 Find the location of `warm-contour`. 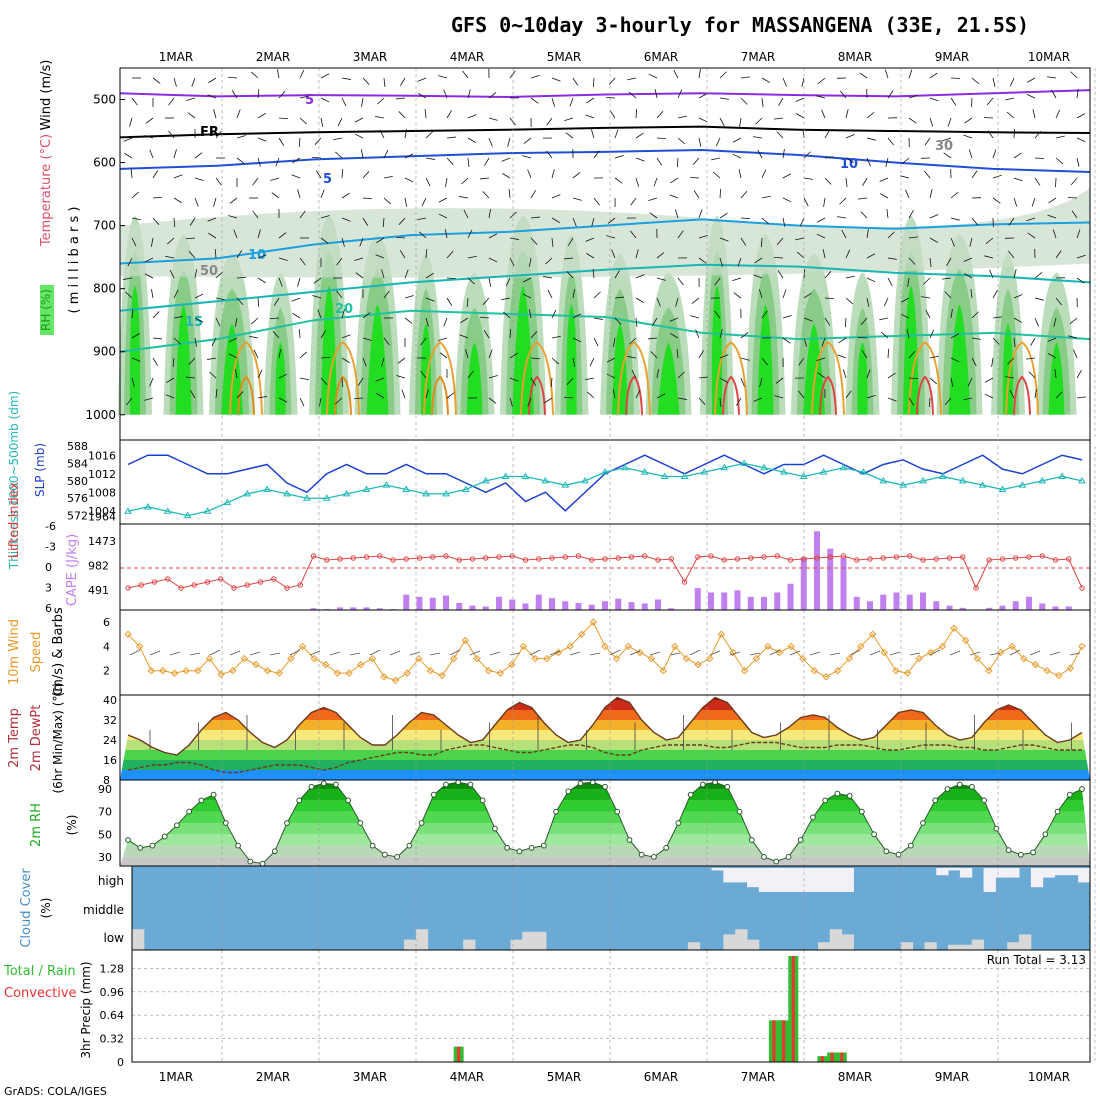

warm-contour is located at coordinates (1022, 378).